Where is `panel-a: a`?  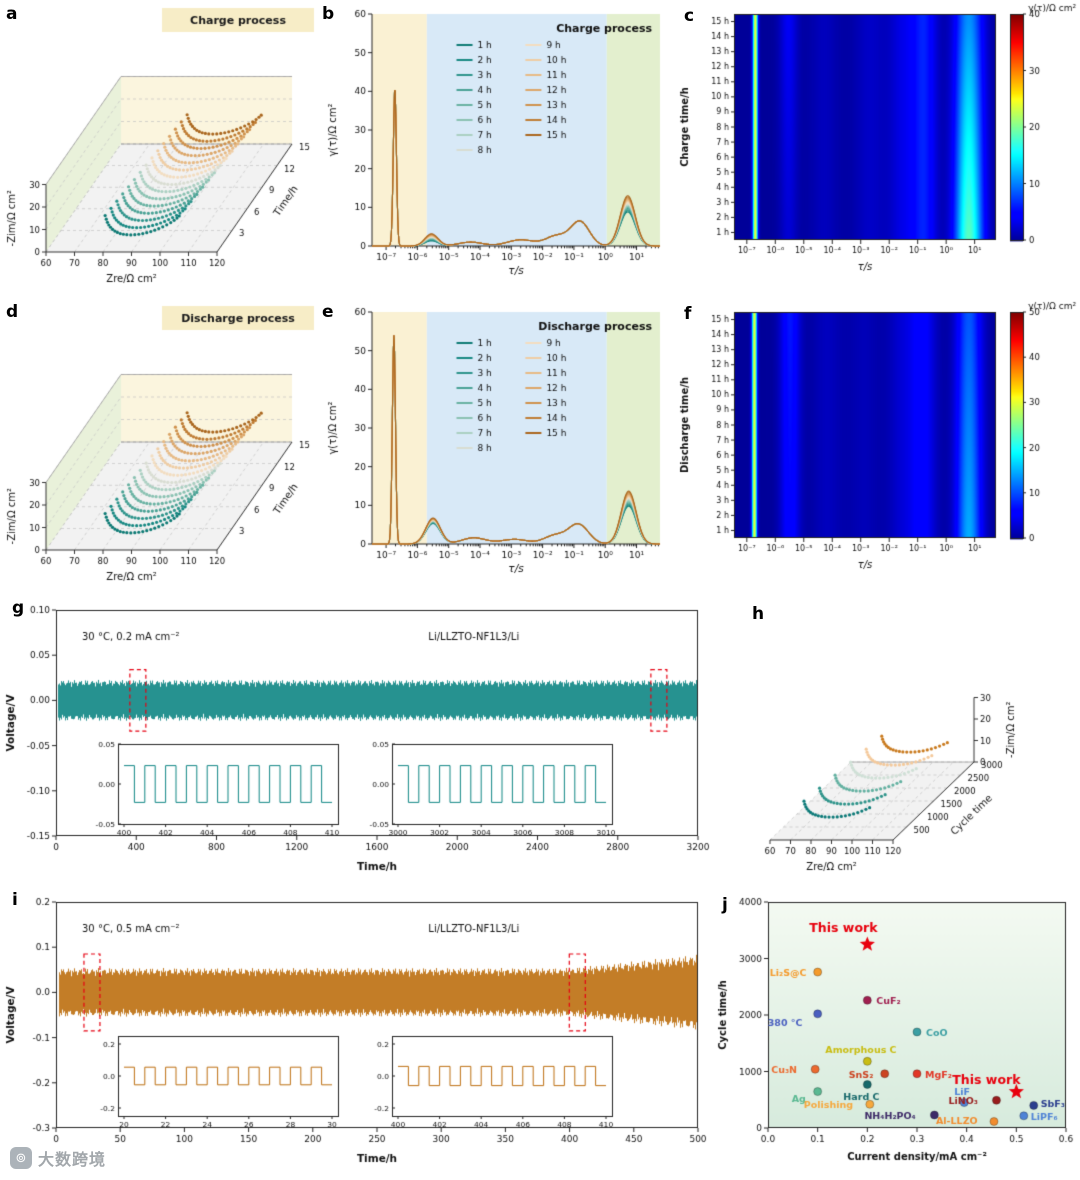 panel-a: a is located at coordinates (161, 149).